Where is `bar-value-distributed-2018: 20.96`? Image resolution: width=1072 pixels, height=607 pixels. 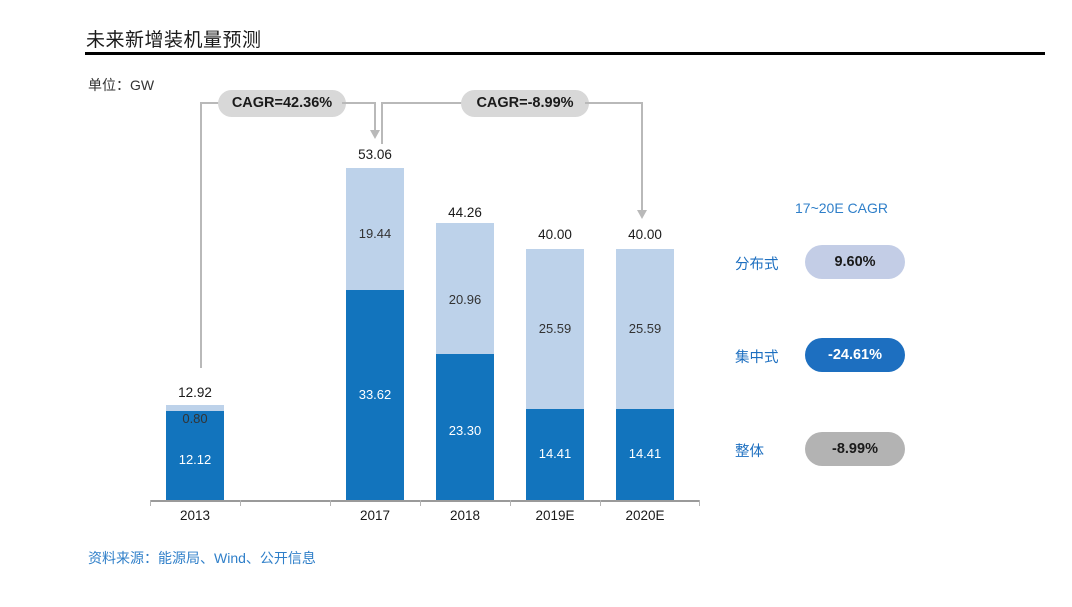
bar-value-distributed-2018: 20.96 is located at coordinates (465, 299).